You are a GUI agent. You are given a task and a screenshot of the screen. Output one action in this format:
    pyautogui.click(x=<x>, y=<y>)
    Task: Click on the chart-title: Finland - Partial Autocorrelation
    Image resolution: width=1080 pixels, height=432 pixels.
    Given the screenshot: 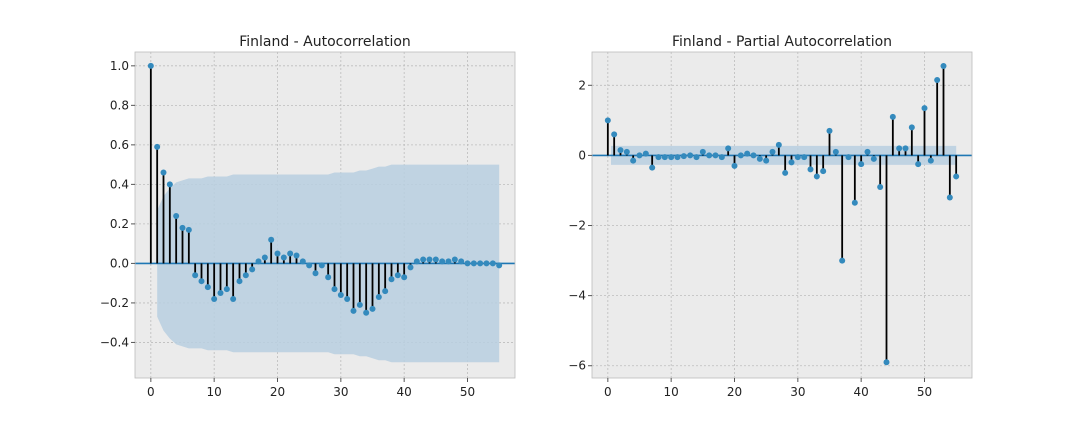 What is the action you would take?
    pyautogui.click(x=782, y=42)
    